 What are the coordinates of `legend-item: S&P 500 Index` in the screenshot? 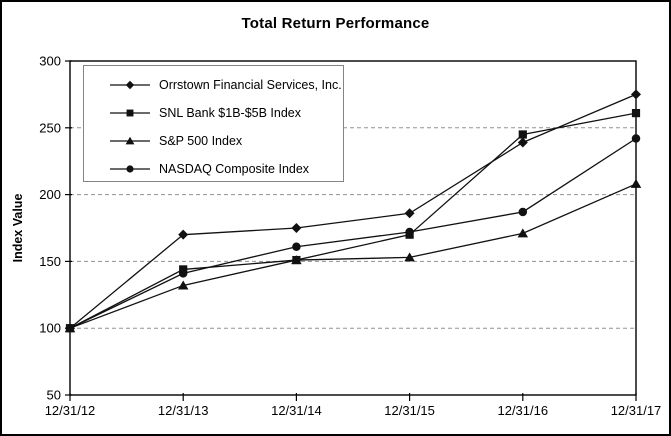 It's located at (226, 141).